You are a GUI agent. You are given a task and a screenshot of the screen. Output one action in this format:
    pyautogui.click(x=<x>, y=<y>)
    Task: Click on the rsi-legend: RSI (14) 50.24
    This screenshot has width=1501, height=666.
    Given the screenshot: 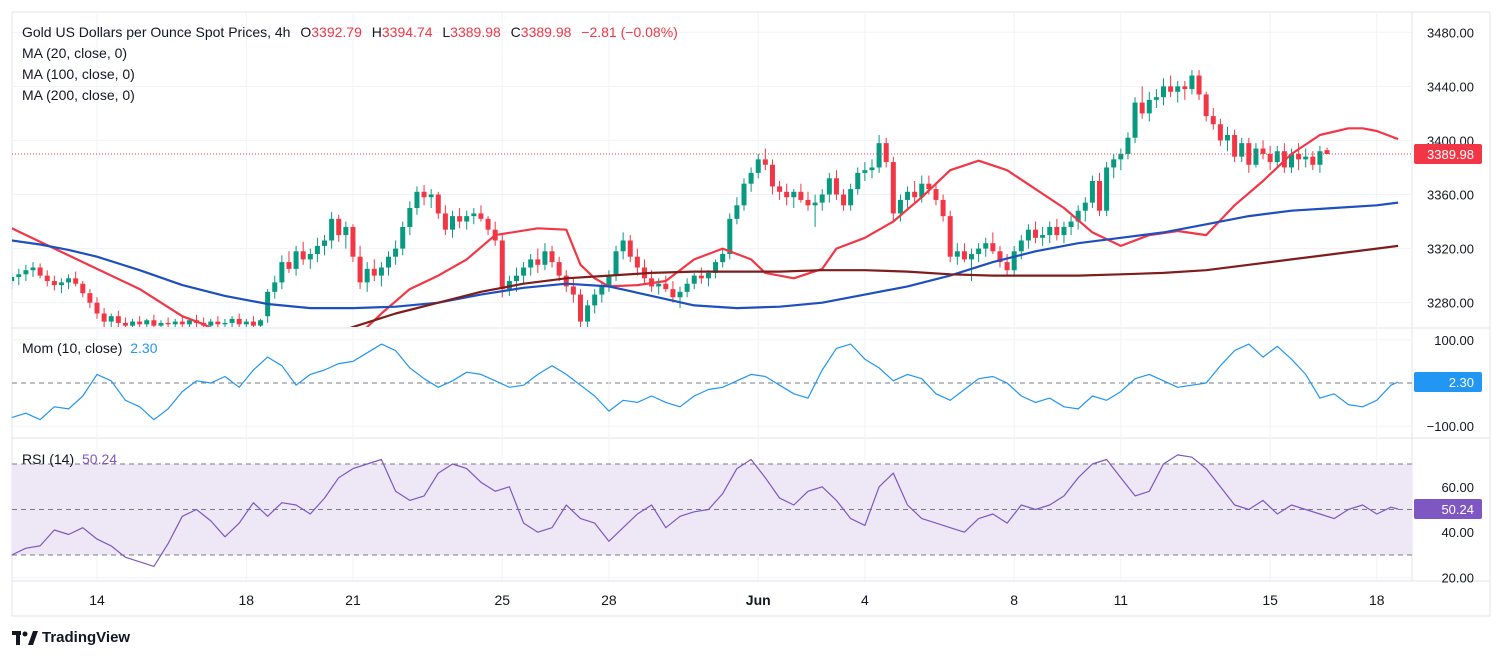 What is the action you would take?
    pyautogui.click(x=69, y=459)
    